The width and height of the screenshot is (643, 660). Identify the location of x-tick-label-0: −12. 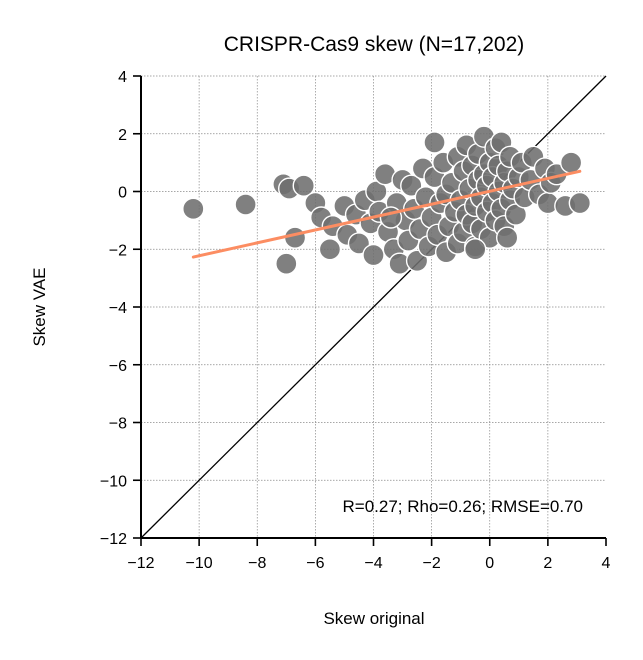
(140, 563).